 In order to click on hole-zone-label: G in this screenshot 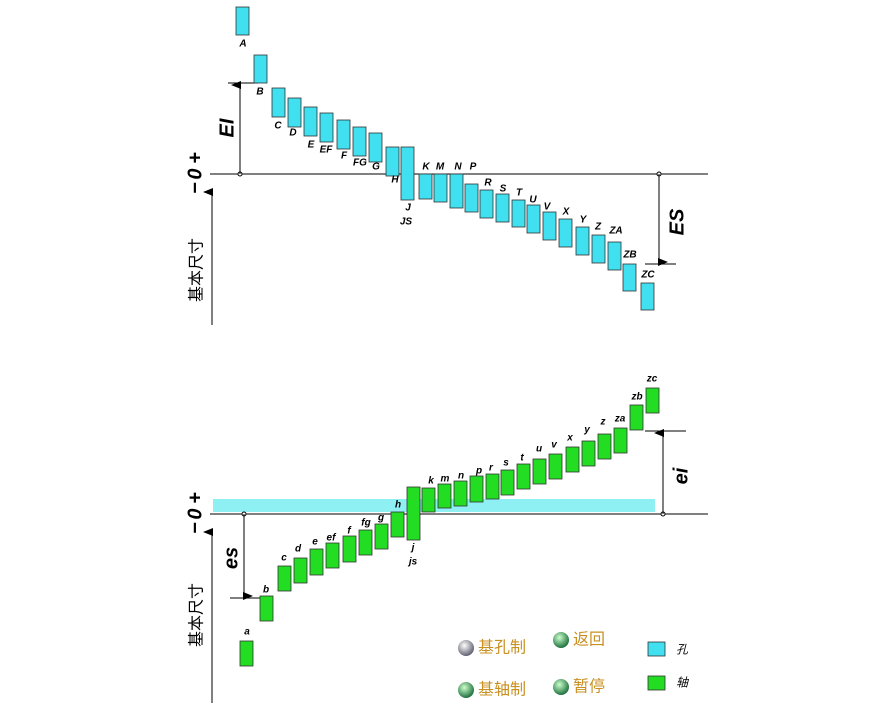, I will do `click(376, 167)`.